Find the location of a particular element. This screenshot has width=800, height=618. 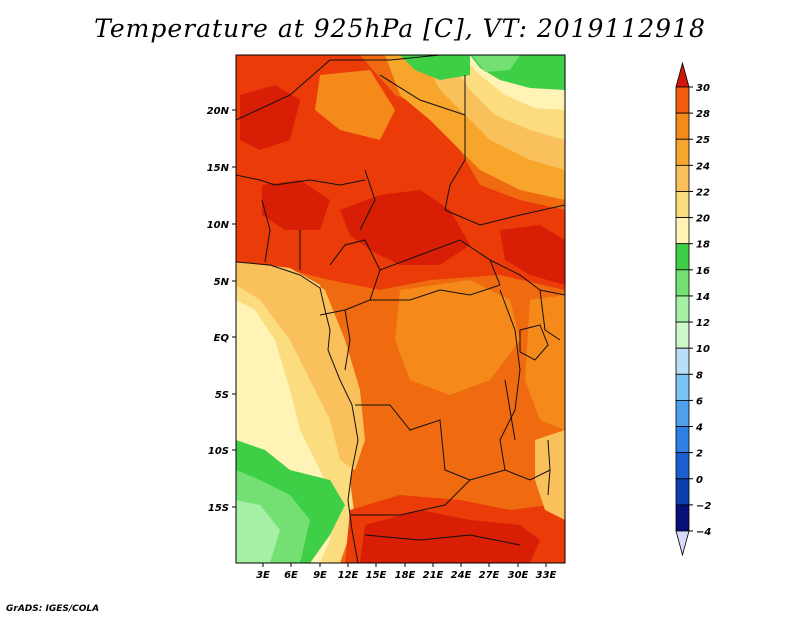

border-namibia is located at coordinates (442, 540).